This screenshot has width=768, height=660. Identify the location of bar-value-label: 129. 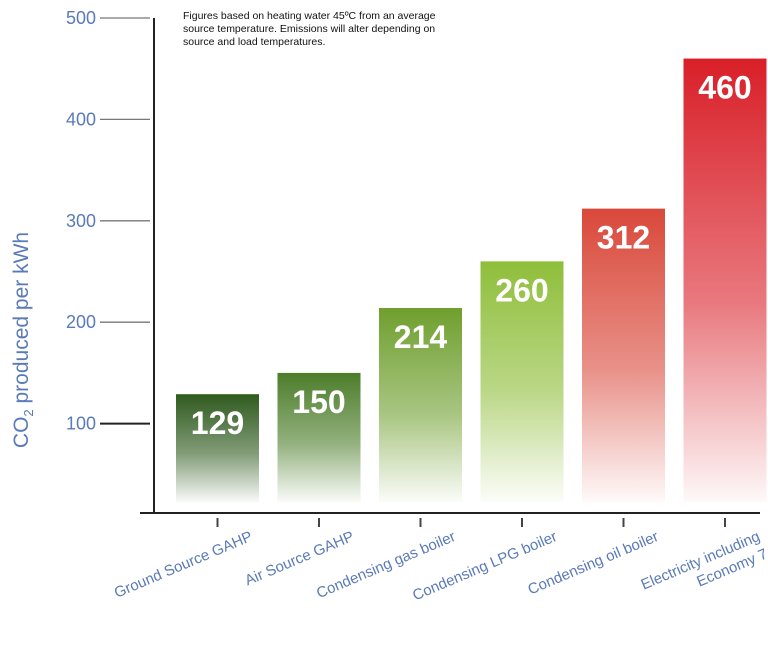
(217, 423).